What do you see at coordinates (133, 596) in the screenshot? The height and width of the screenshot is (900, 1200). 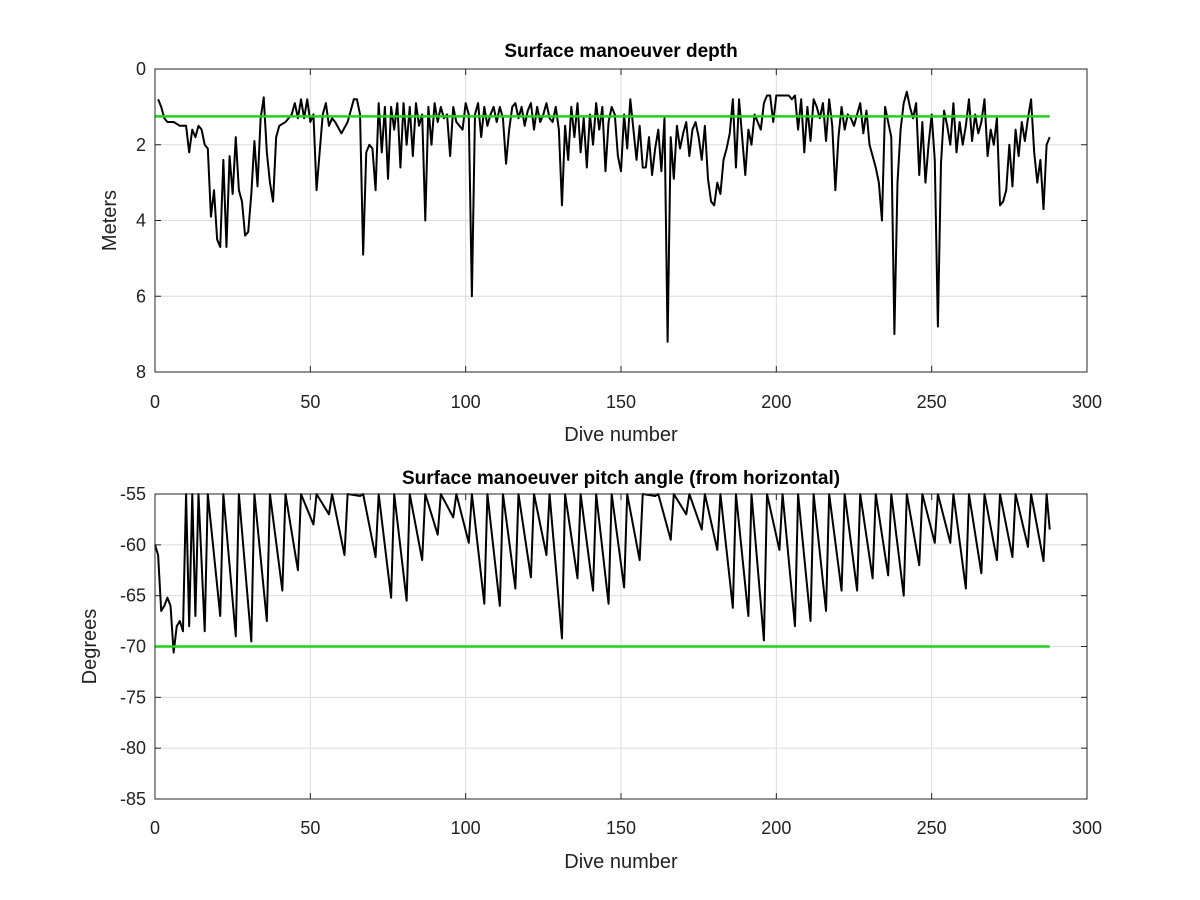 I see `y-tick-label: -65` at bounding box center [133, 596].